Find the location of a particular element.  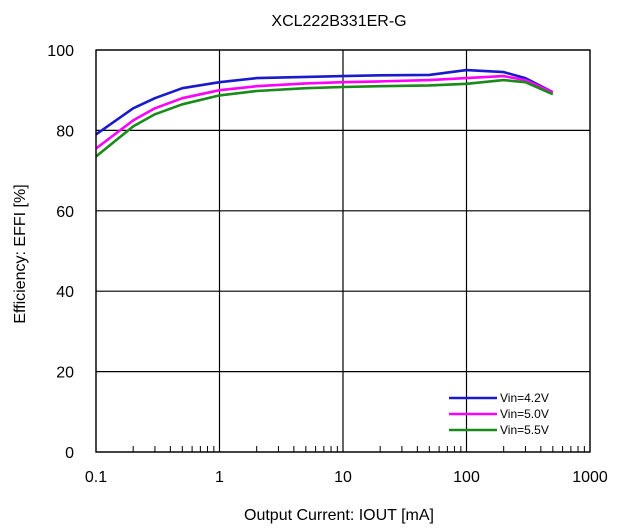

x-axis-ticks: 0.1 1 10 100 1000 is located at coordinates (346, 477).